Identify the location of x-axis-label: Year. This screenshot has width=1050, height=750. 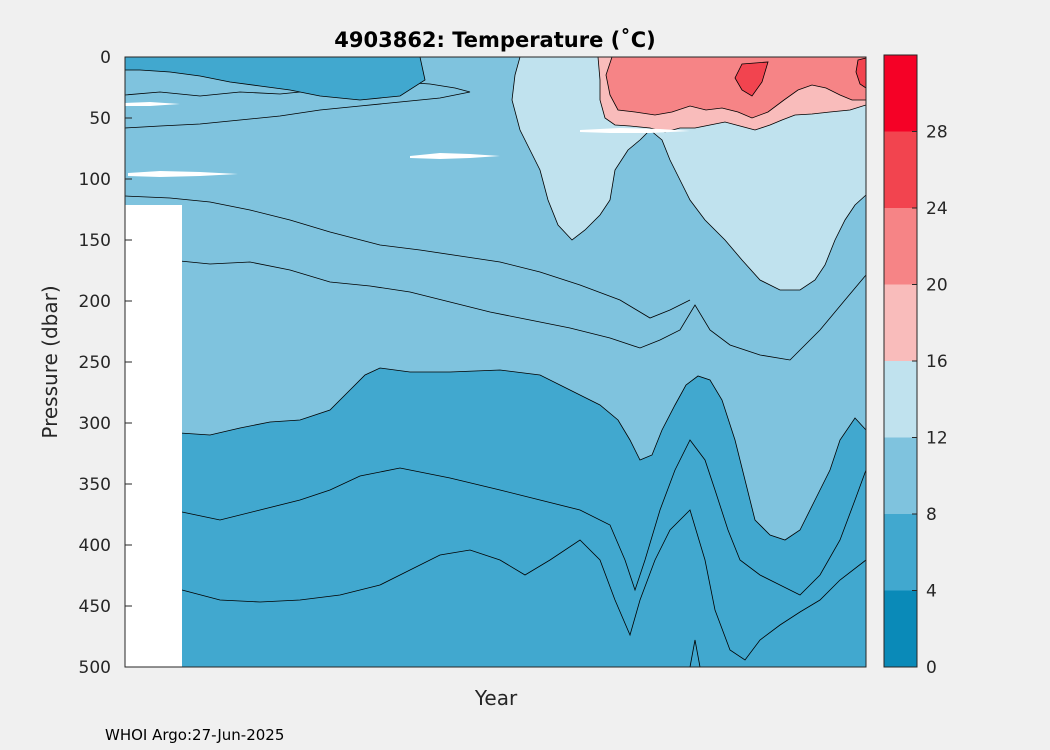
(496, 698).